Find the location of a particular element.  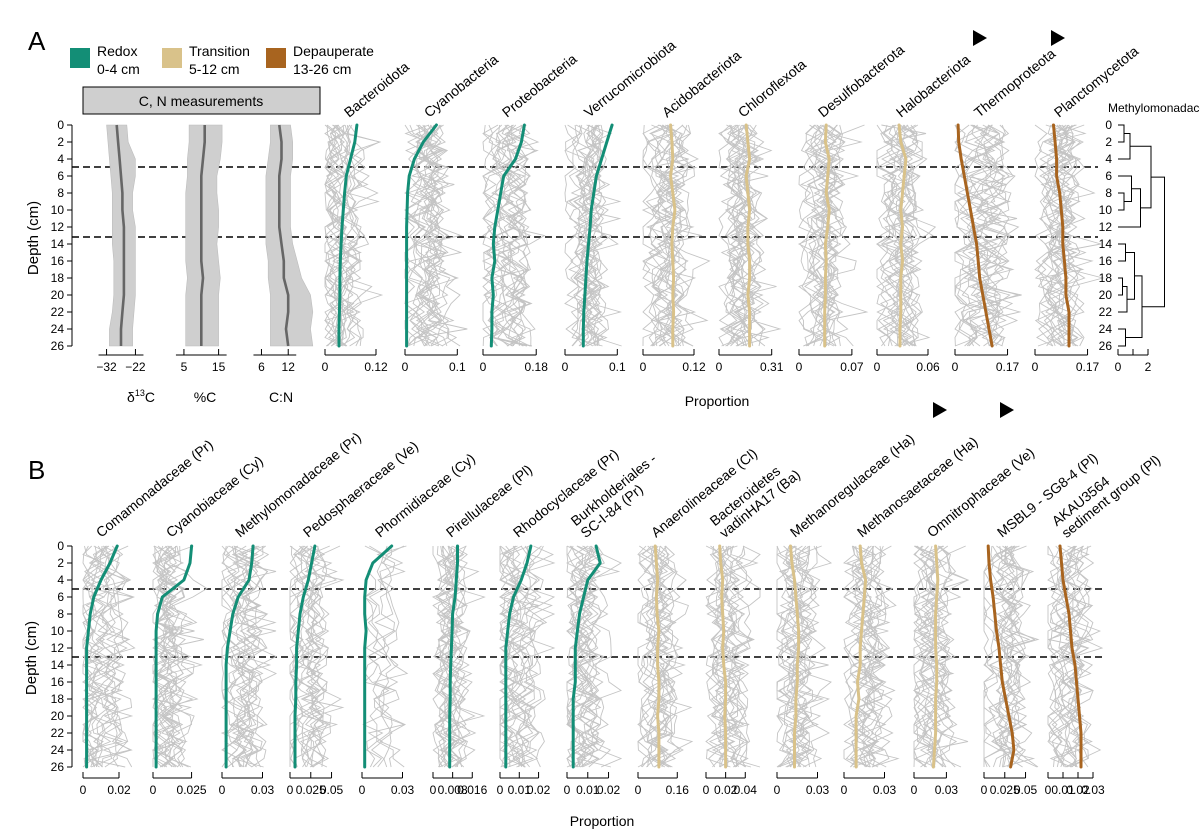

percent-c-axis-label: %C is located at coordinates (205, 397).